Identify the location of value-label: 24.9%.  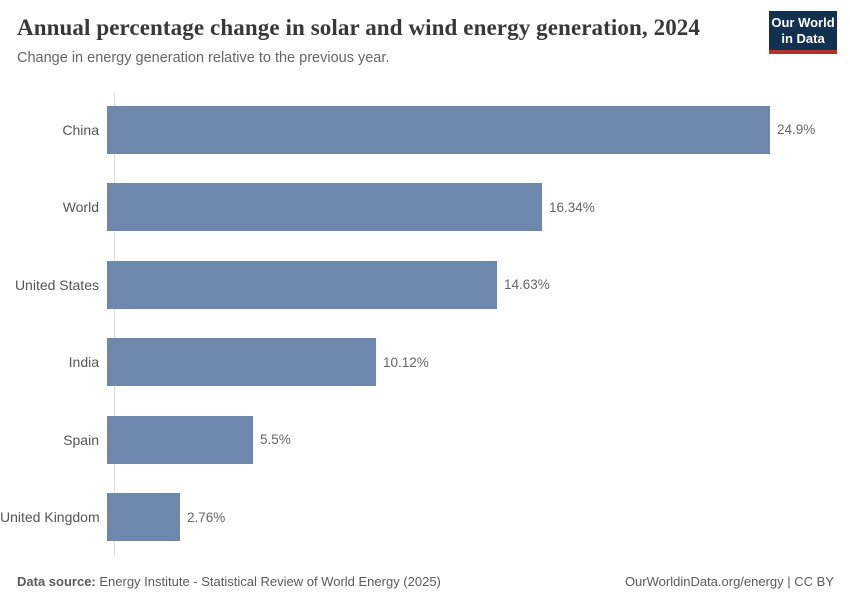
(796, 130).